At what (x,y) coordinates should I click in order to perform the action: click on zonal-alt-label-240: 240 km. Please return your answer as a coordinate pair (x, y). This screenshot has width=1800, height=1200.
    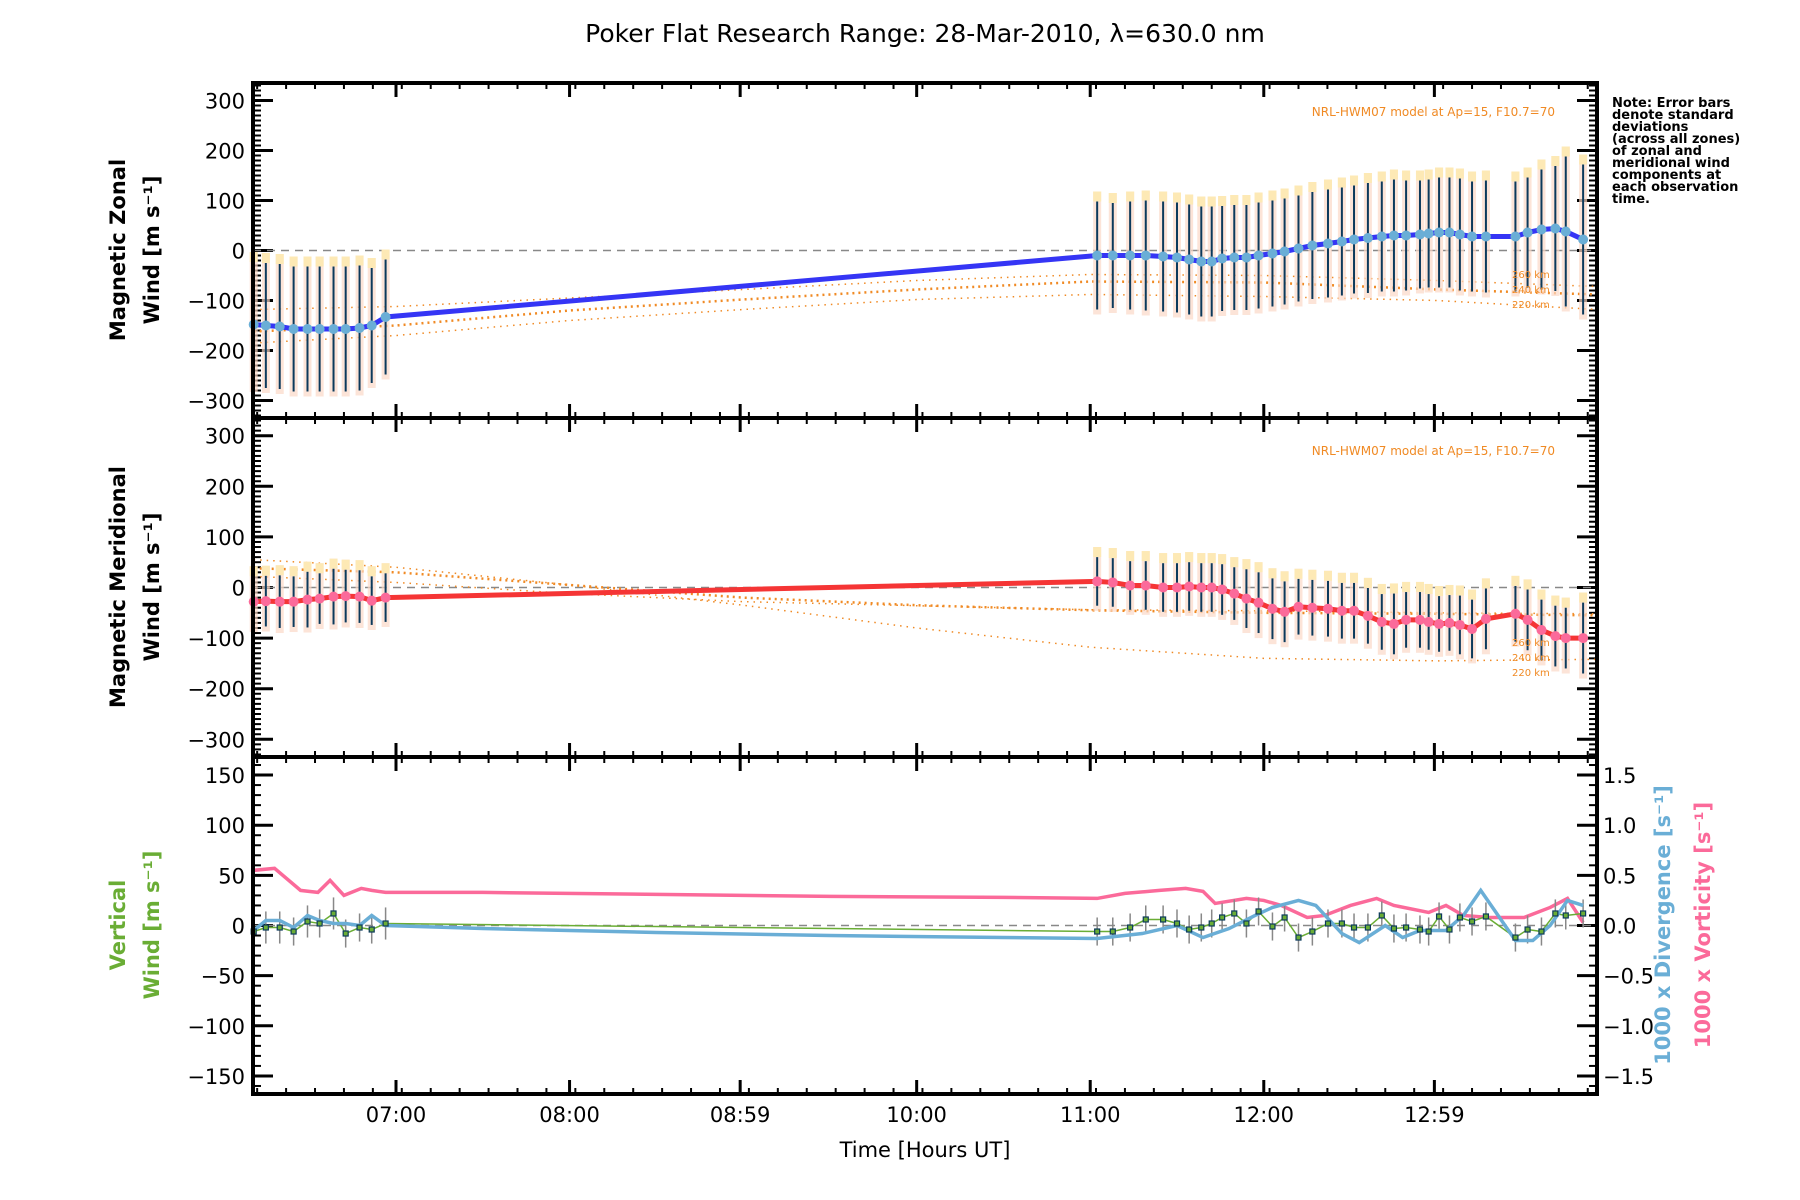
    Looking at the image, I should click on (1531, 290).